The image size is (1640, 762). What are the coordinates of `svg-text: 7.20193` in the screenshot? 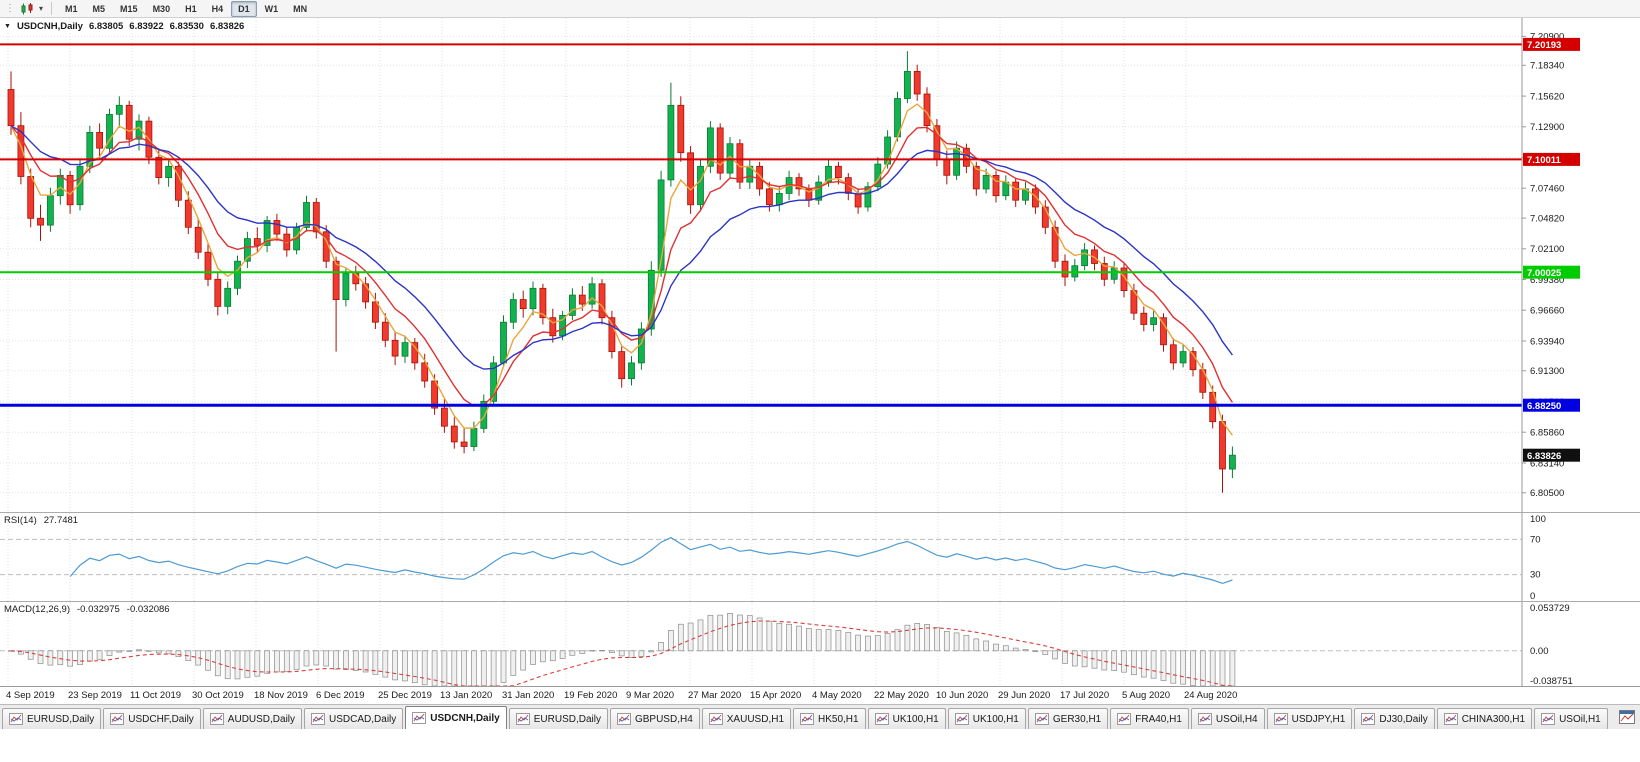 It's located at (1544, 45).